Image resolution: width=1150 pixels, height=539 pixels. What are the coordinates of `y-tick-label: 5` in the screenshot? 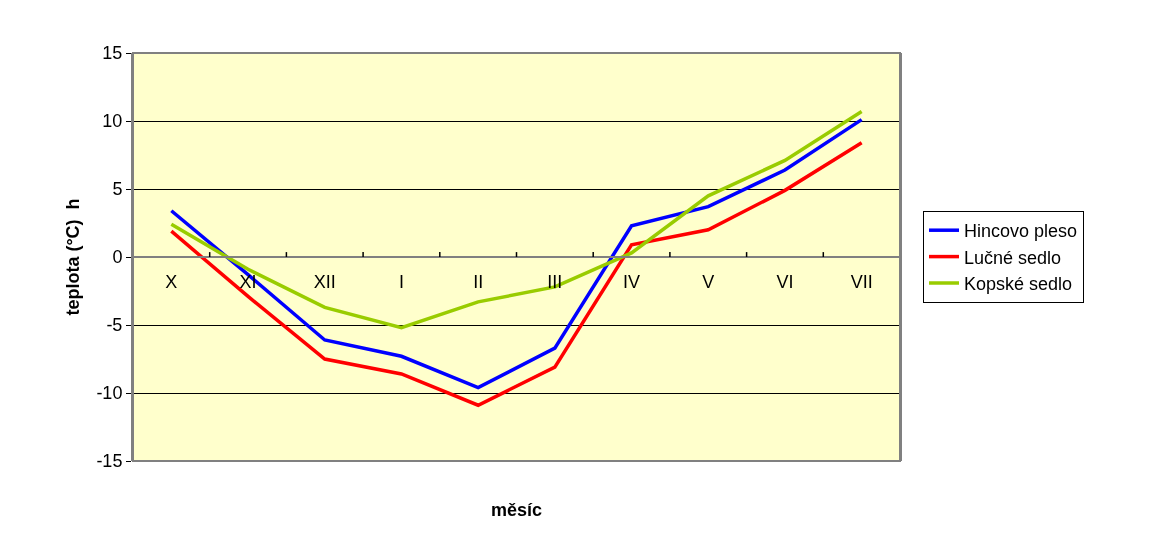 It's located at (117, 189).